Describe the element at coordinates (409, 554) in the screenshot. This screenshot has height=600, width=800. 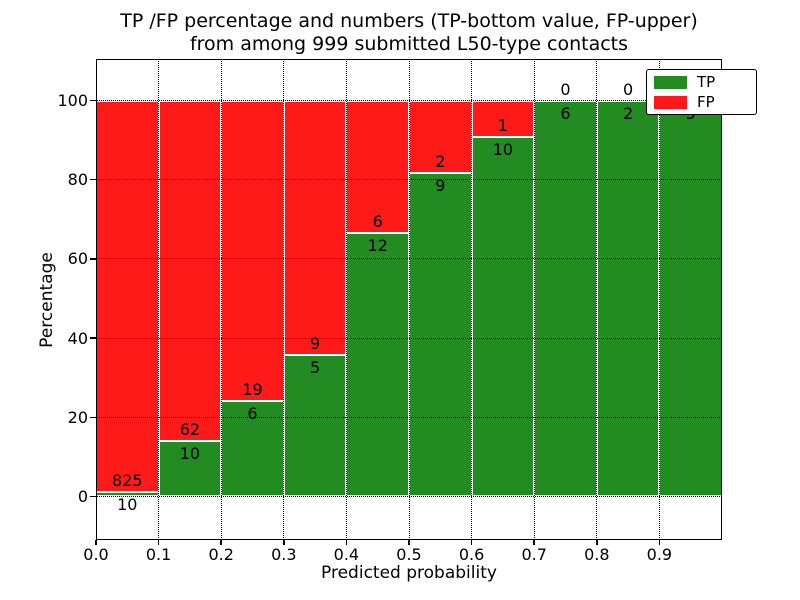
I see `x-tick-label: 0.5` at that location.